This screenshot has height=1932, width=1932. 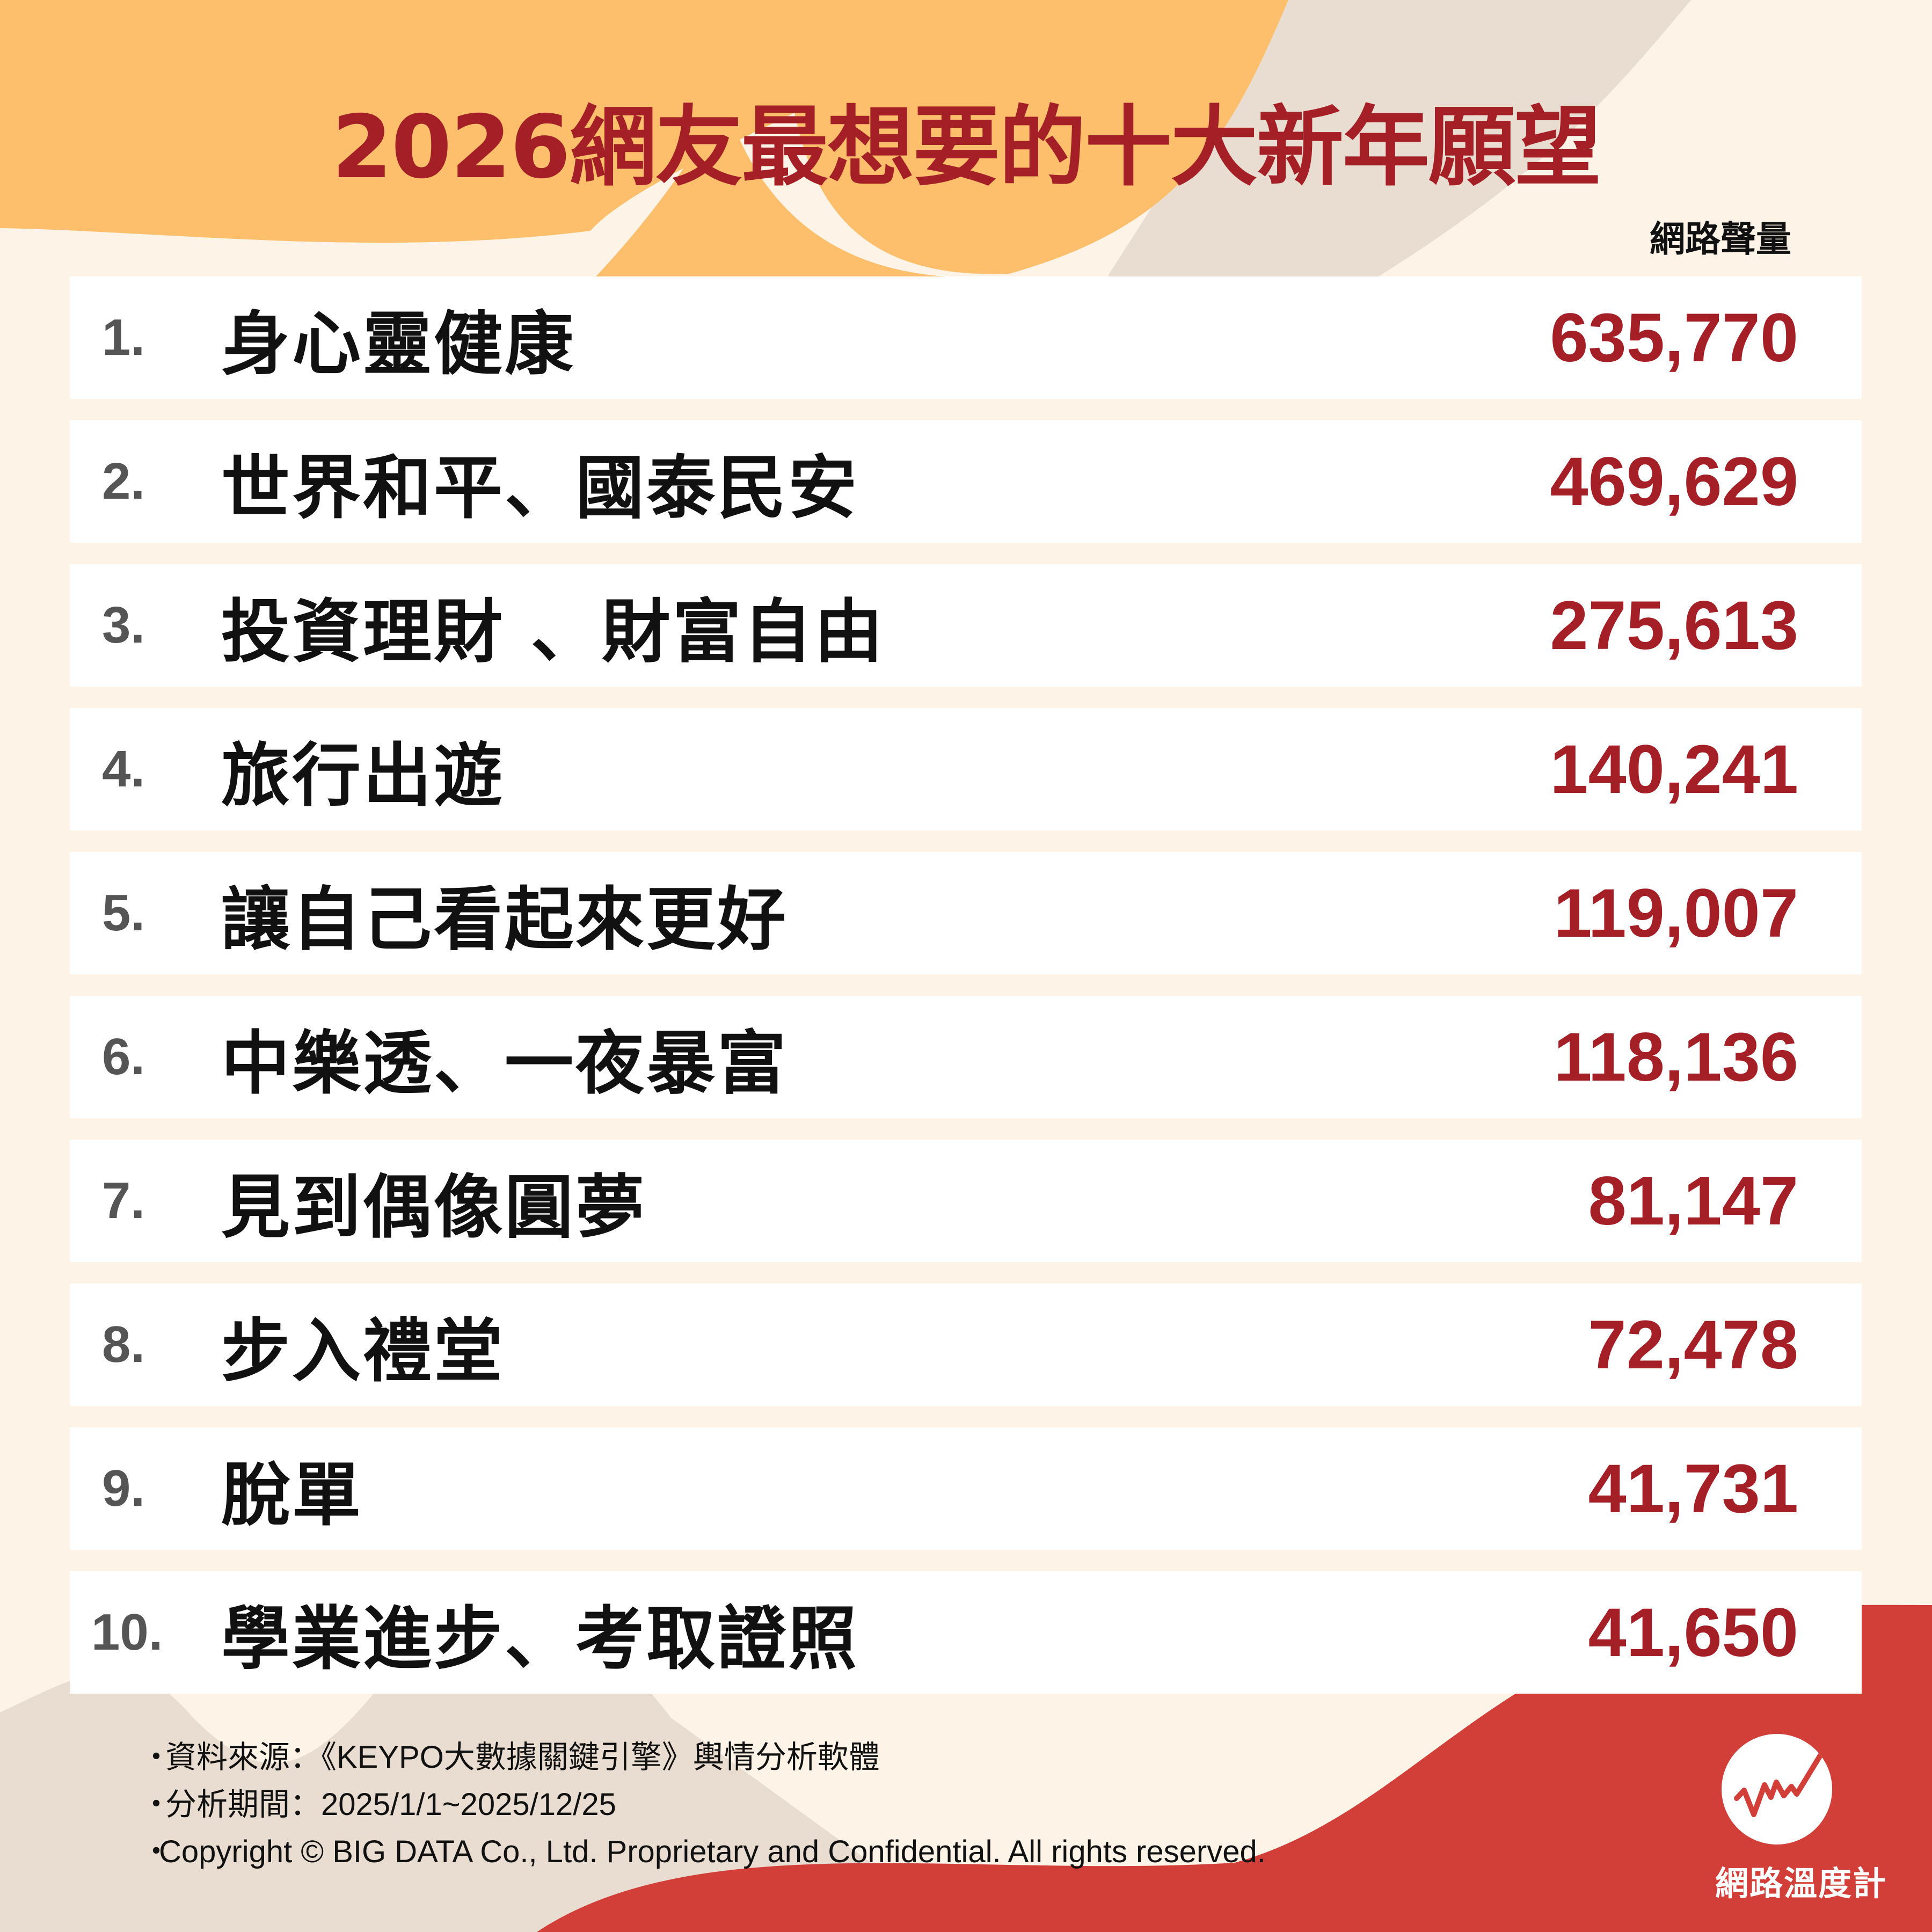 What do you see at coordinates (505, 1063) in the screenshot?
I see `wish-label: 中樂透、一夜暴富` at bounding box center [505, 1063].